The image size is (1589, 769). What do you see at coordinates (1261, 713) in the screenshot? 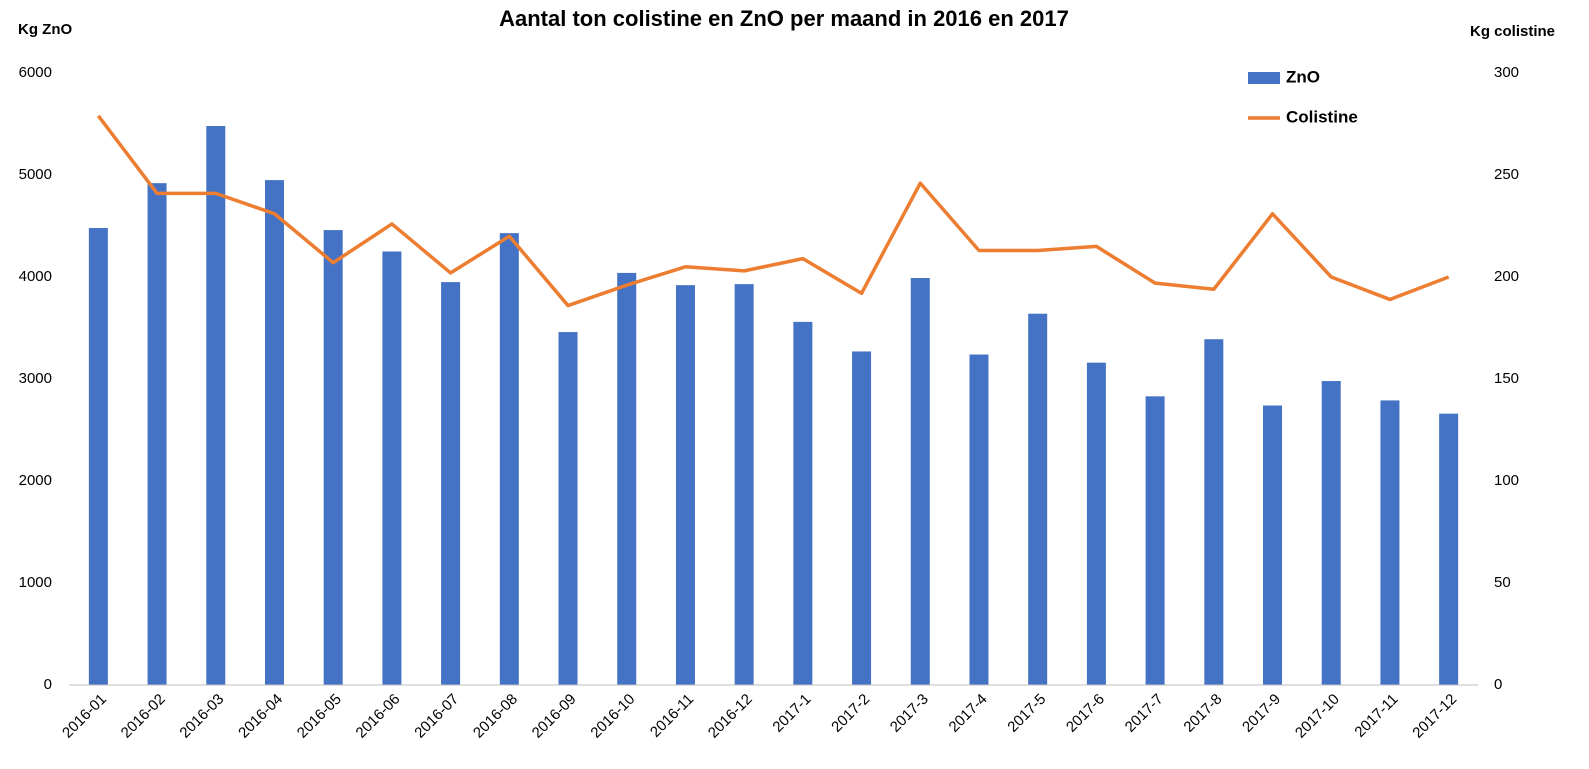
I see `x-tick-label: 2017-9` at bounding box center [1261, 713].